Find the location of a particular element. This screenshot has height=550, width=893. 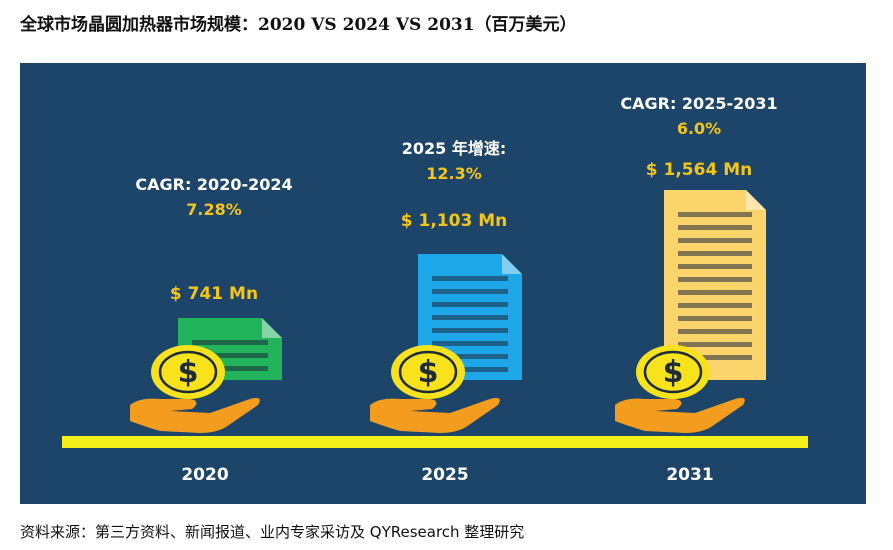

bar-2025: $ $ 1,103 Mn 2025 年增速: 12.3% 2025 is located at coordinates (446, 312).